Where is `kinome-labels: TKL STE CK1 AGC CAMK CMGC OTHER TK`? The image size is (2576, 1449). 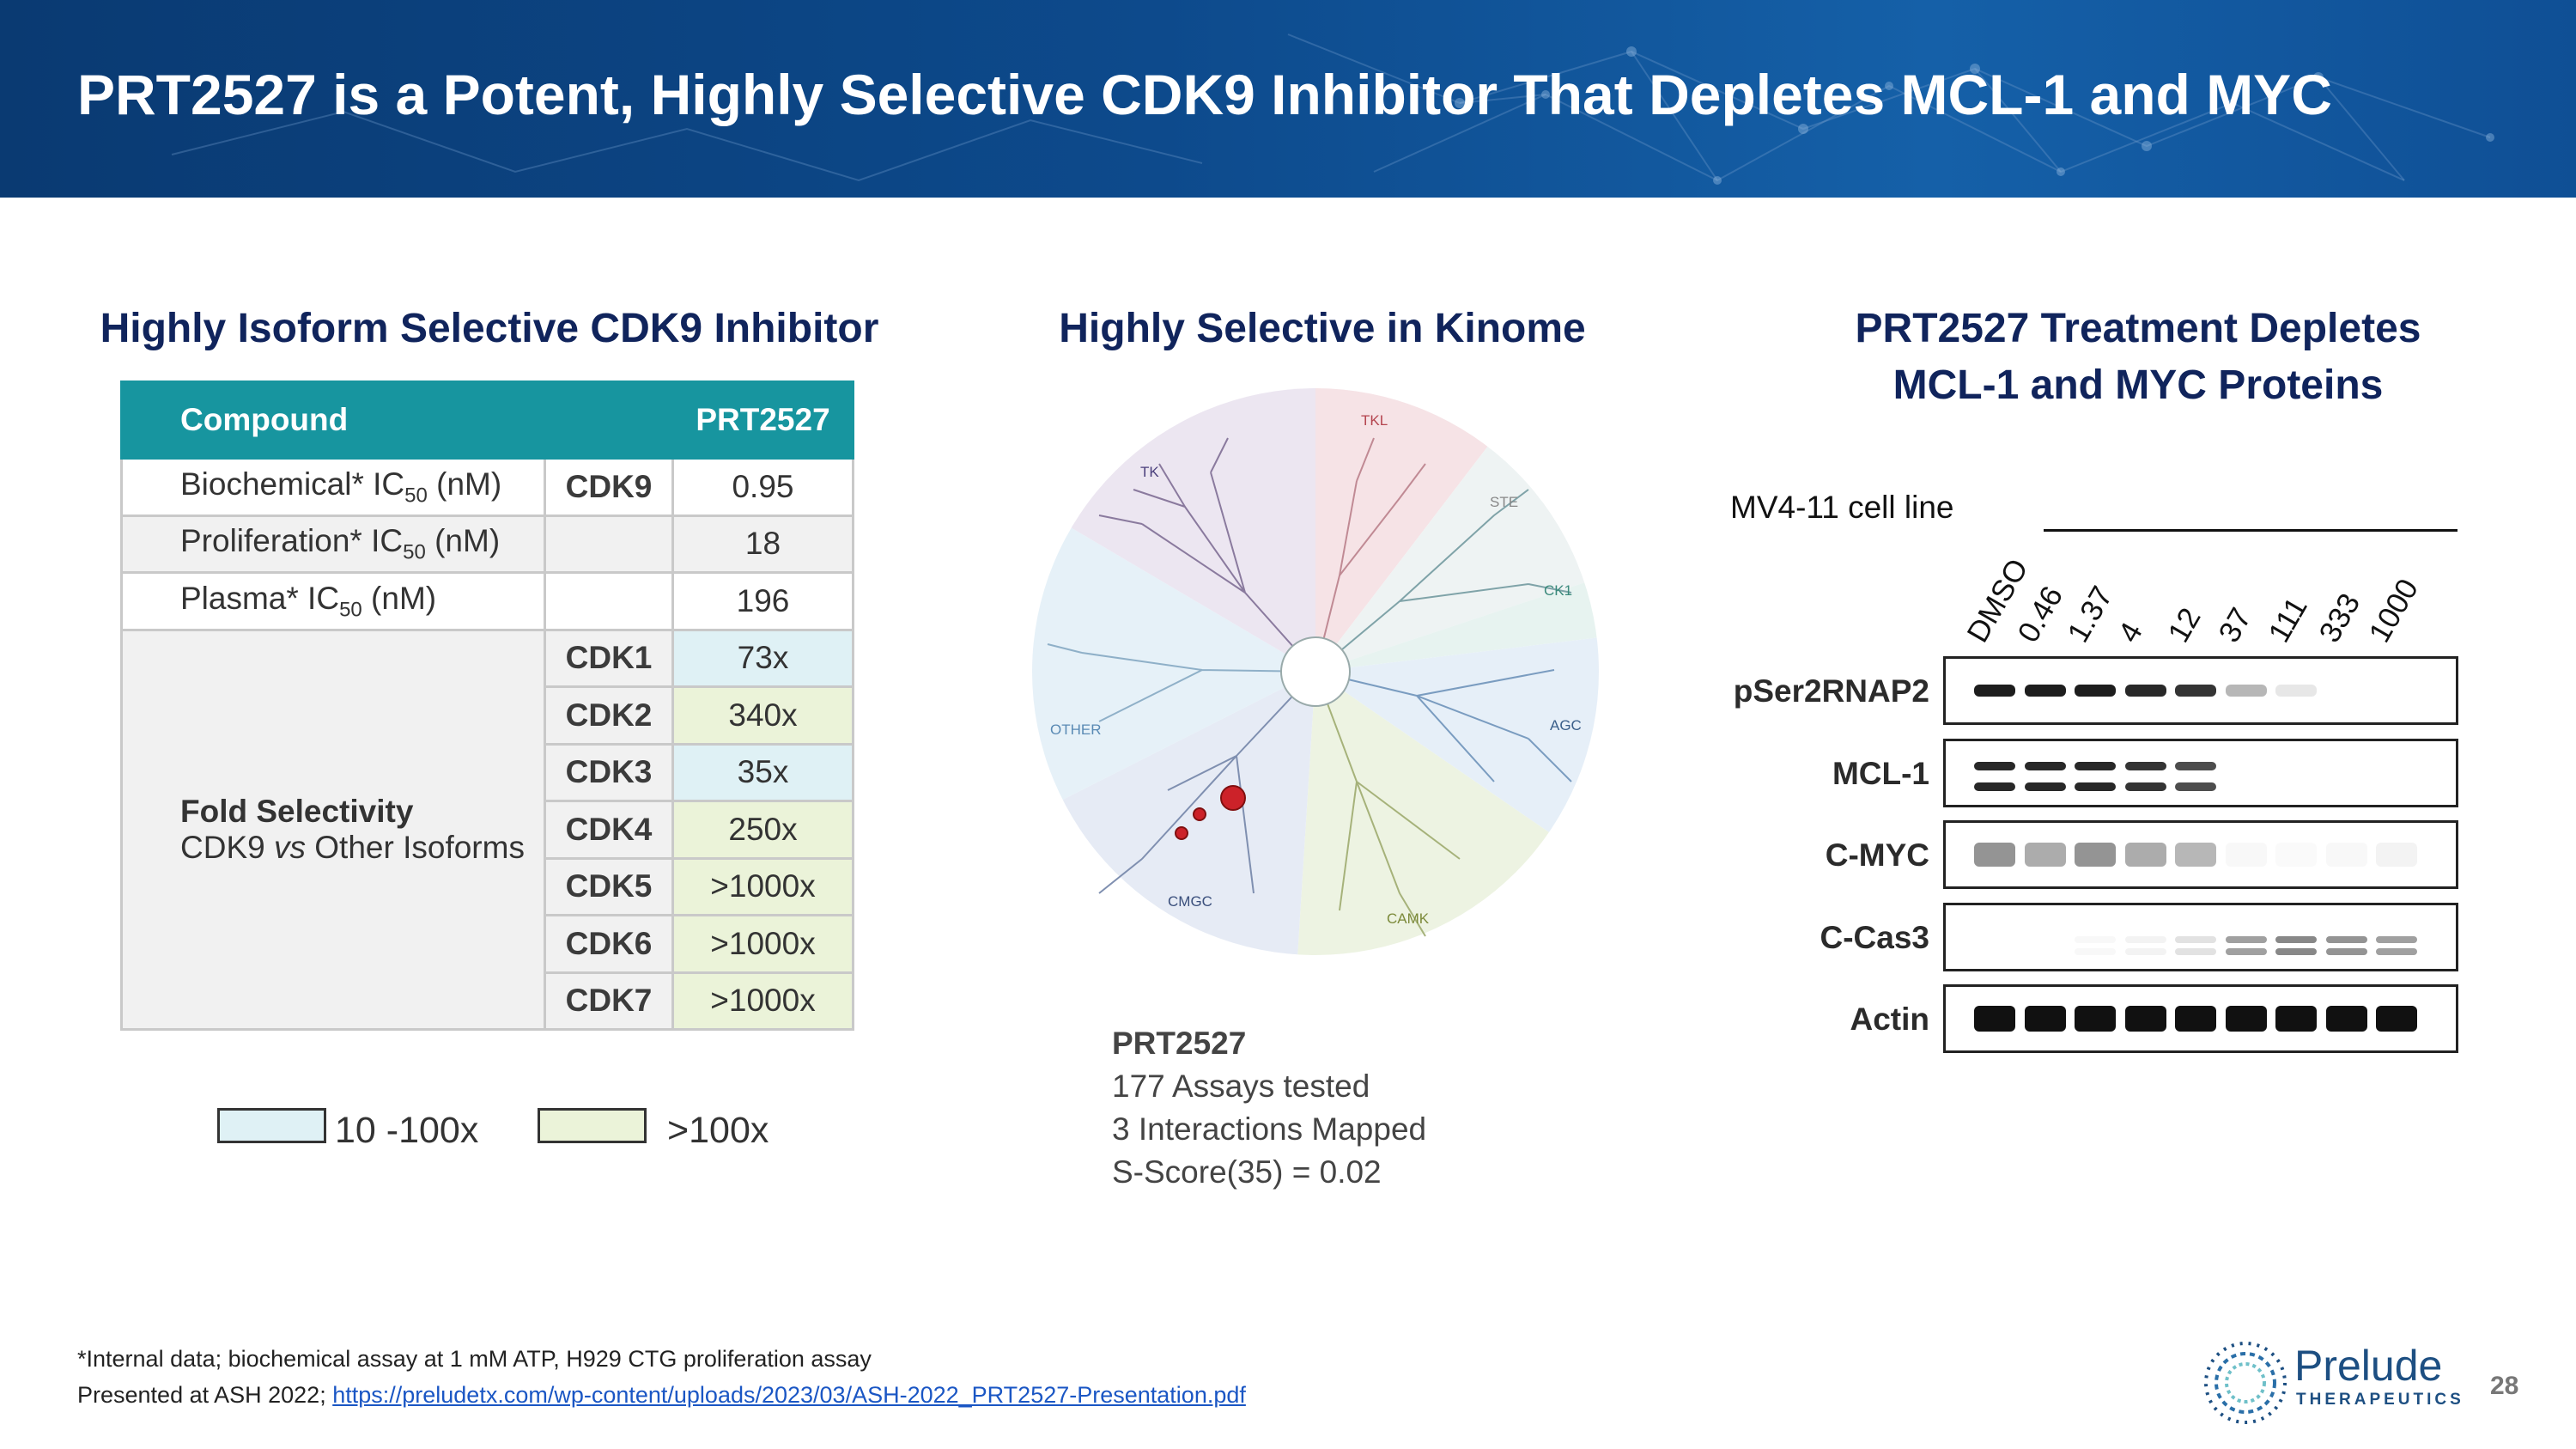 kinome-labels: TKL STE CK1 AGC CAMK CMGC OTHER TK is located at coordinates (1316, 669).